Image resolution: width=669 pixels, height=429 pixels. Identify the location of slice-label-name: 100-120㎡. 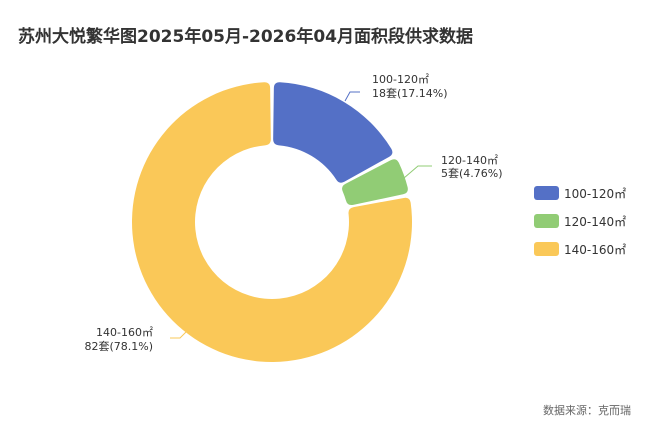
(400, 79).